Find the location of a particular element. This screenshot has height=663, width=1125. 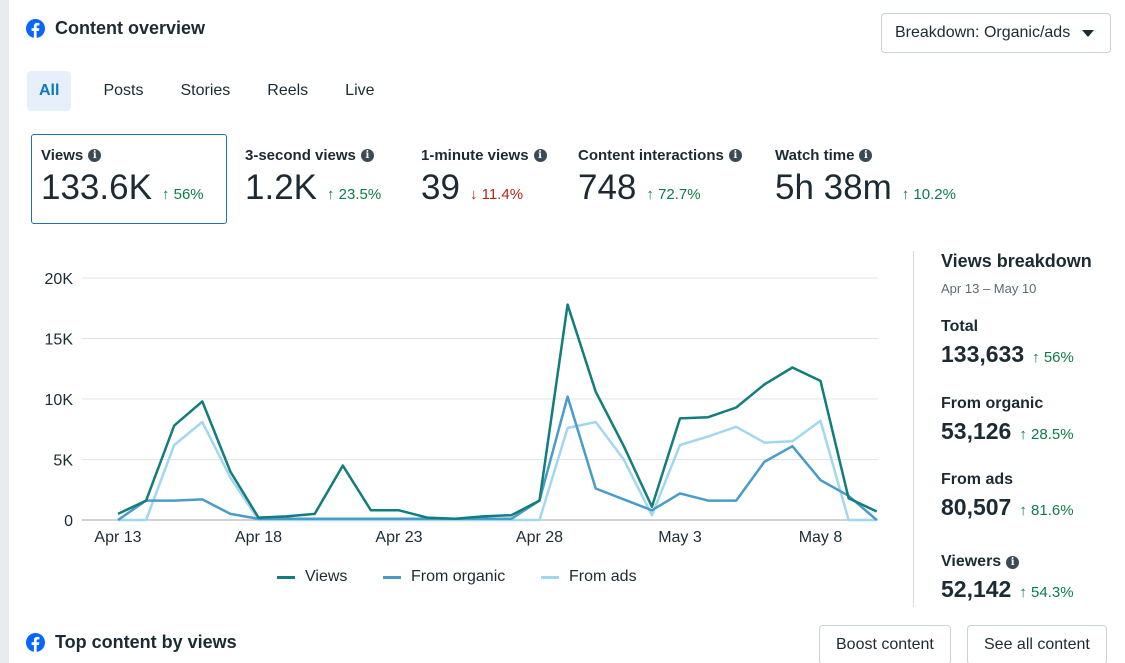

metric-card-views: Views i 133.6K ↑ 56% is located at coordinates (129, 179).